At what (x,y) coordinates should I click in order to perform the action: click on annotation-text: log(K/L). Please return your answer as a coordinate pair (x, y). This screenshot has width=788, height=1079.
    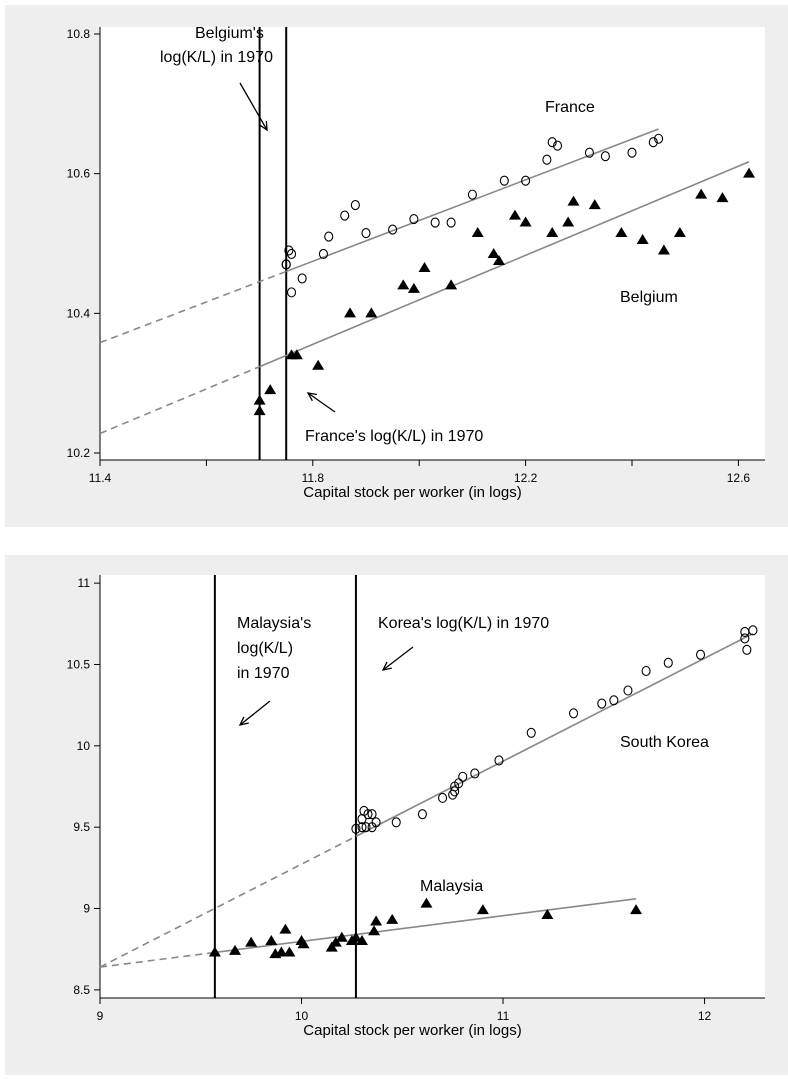
    Looking at the image, I should click on (265, 648).